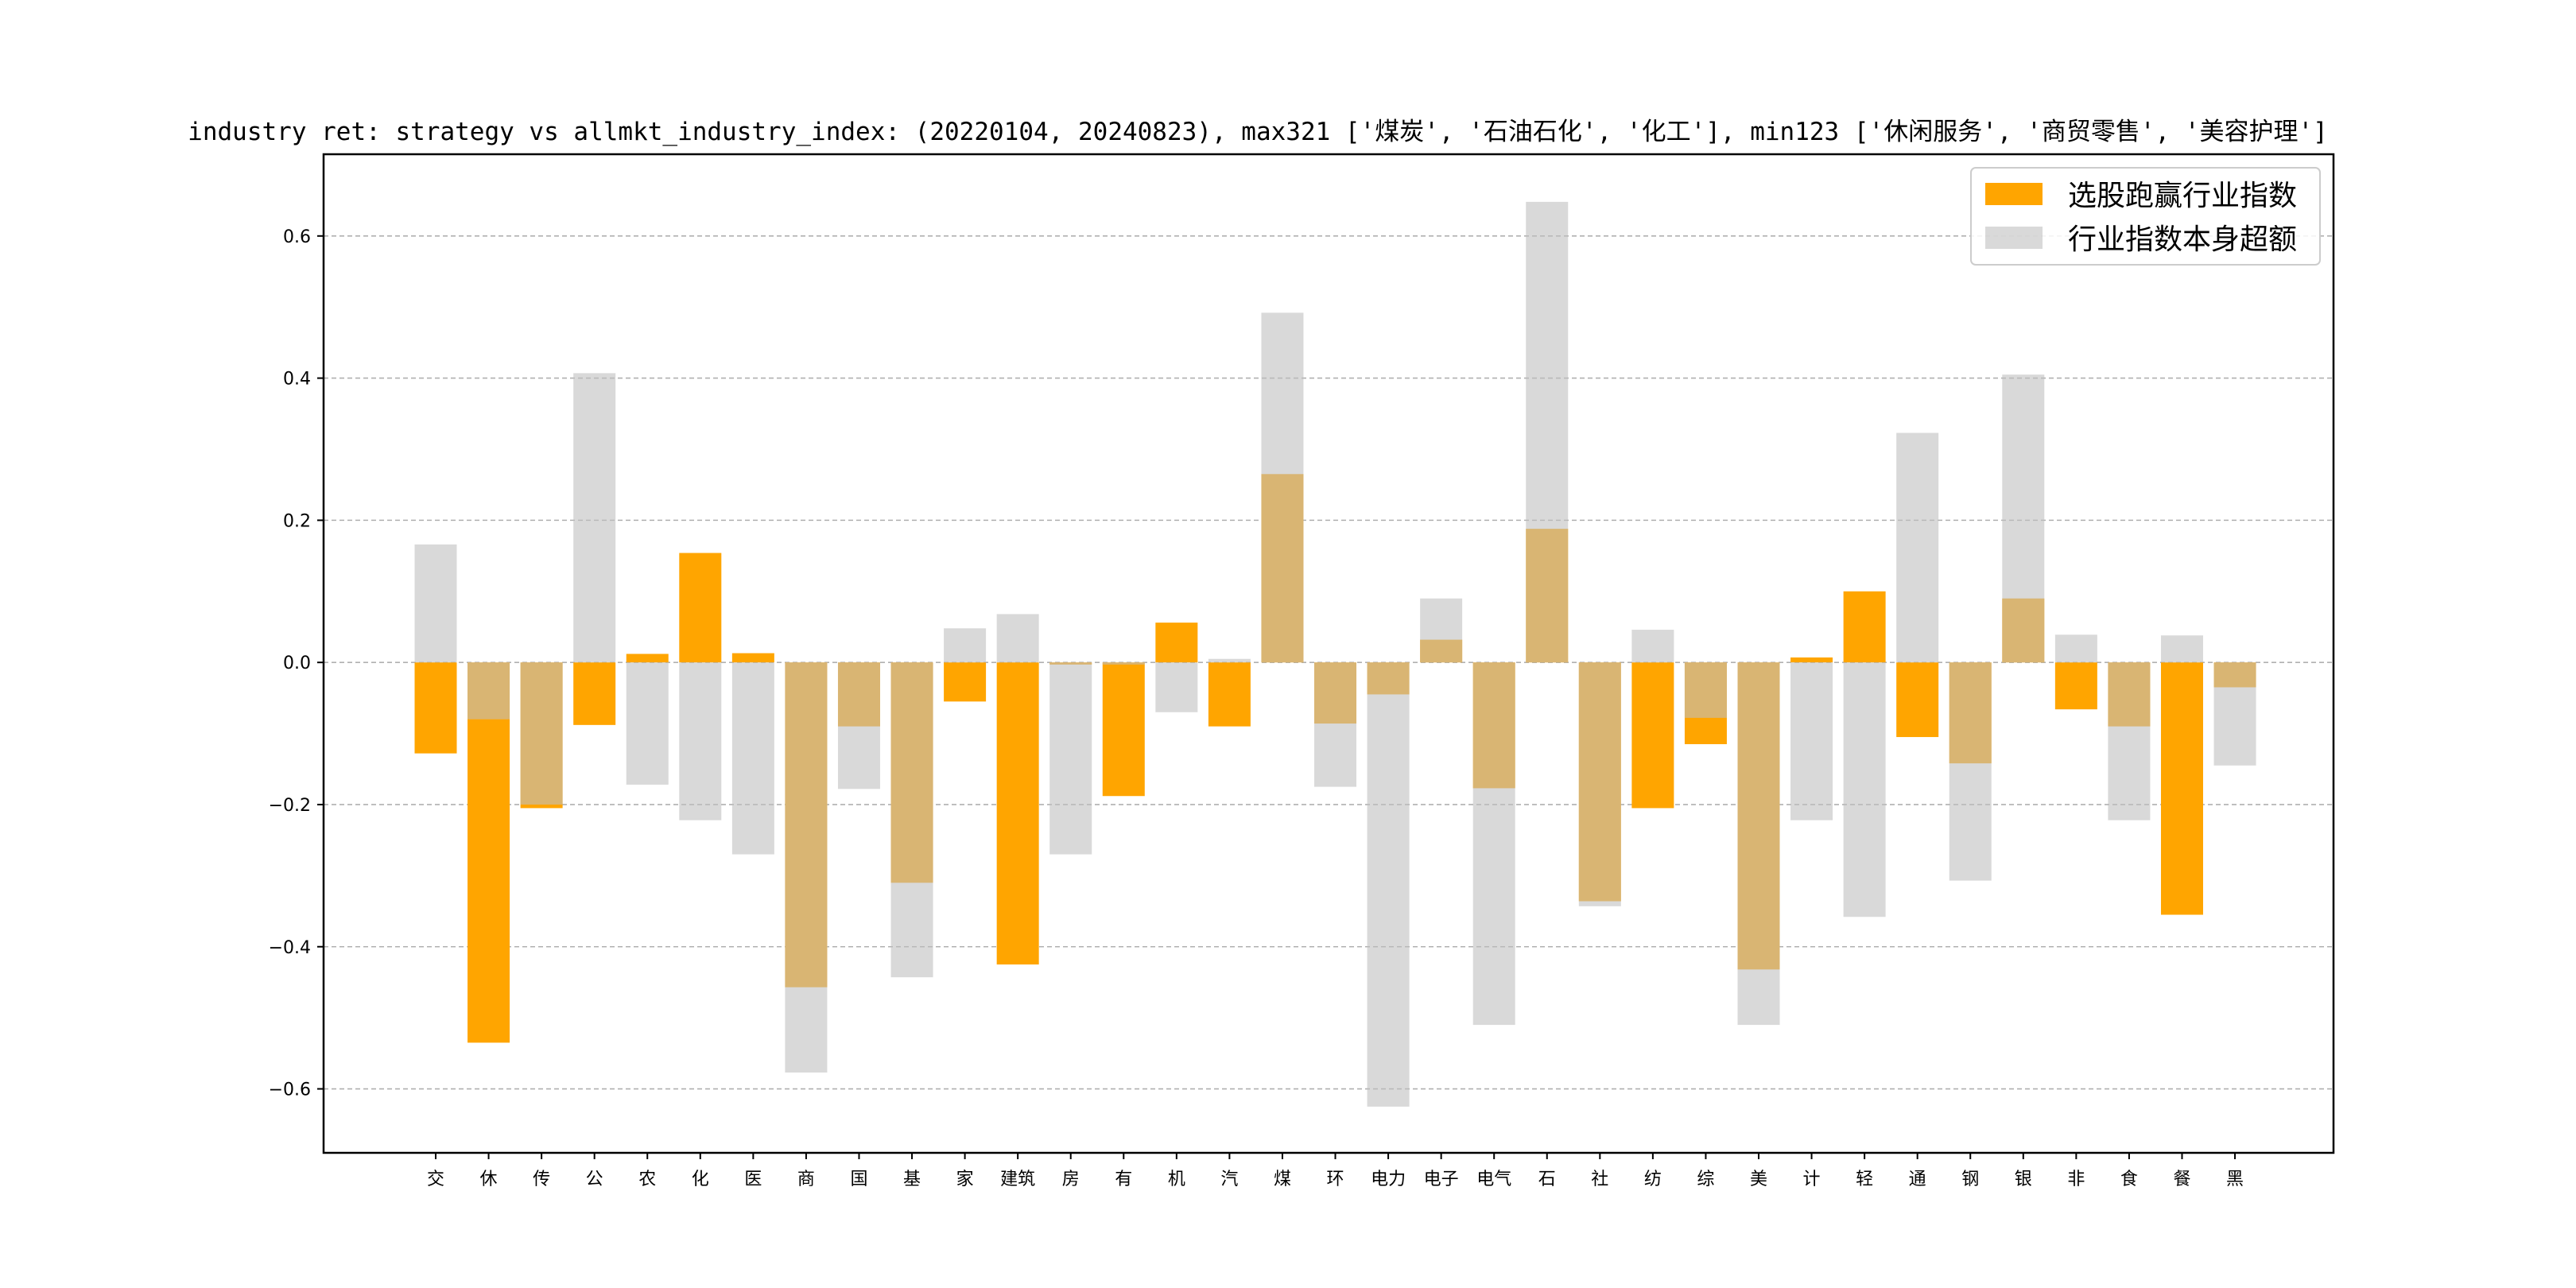 This screenshot has height=1288, width=2576. I want to click on y-tick-label: −0.4, so click(290, 948).